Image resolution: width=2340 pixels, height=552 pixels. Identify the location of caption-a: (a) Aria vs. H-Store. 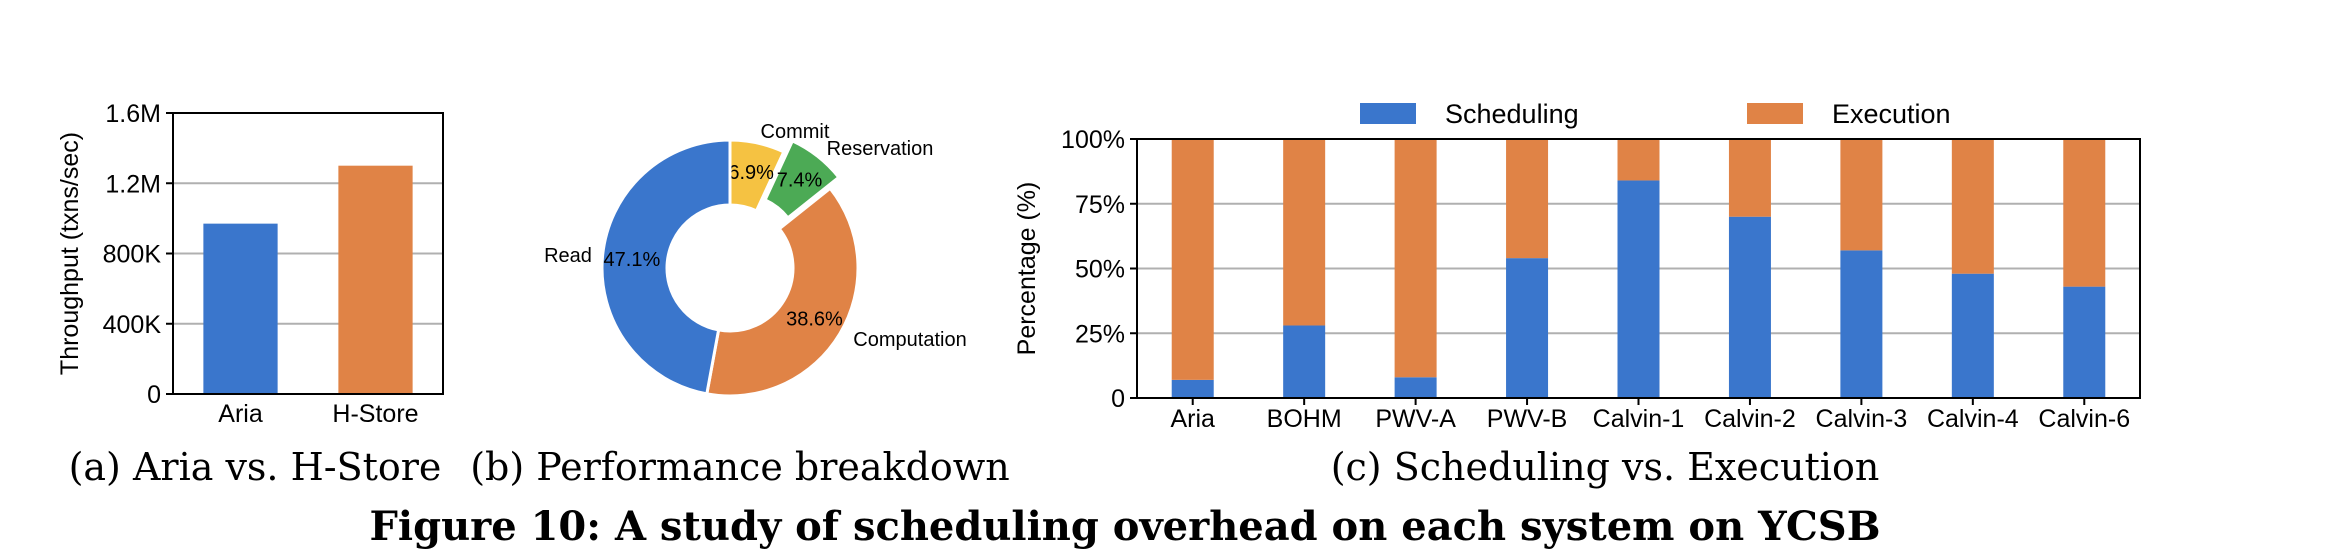
(255, 467).